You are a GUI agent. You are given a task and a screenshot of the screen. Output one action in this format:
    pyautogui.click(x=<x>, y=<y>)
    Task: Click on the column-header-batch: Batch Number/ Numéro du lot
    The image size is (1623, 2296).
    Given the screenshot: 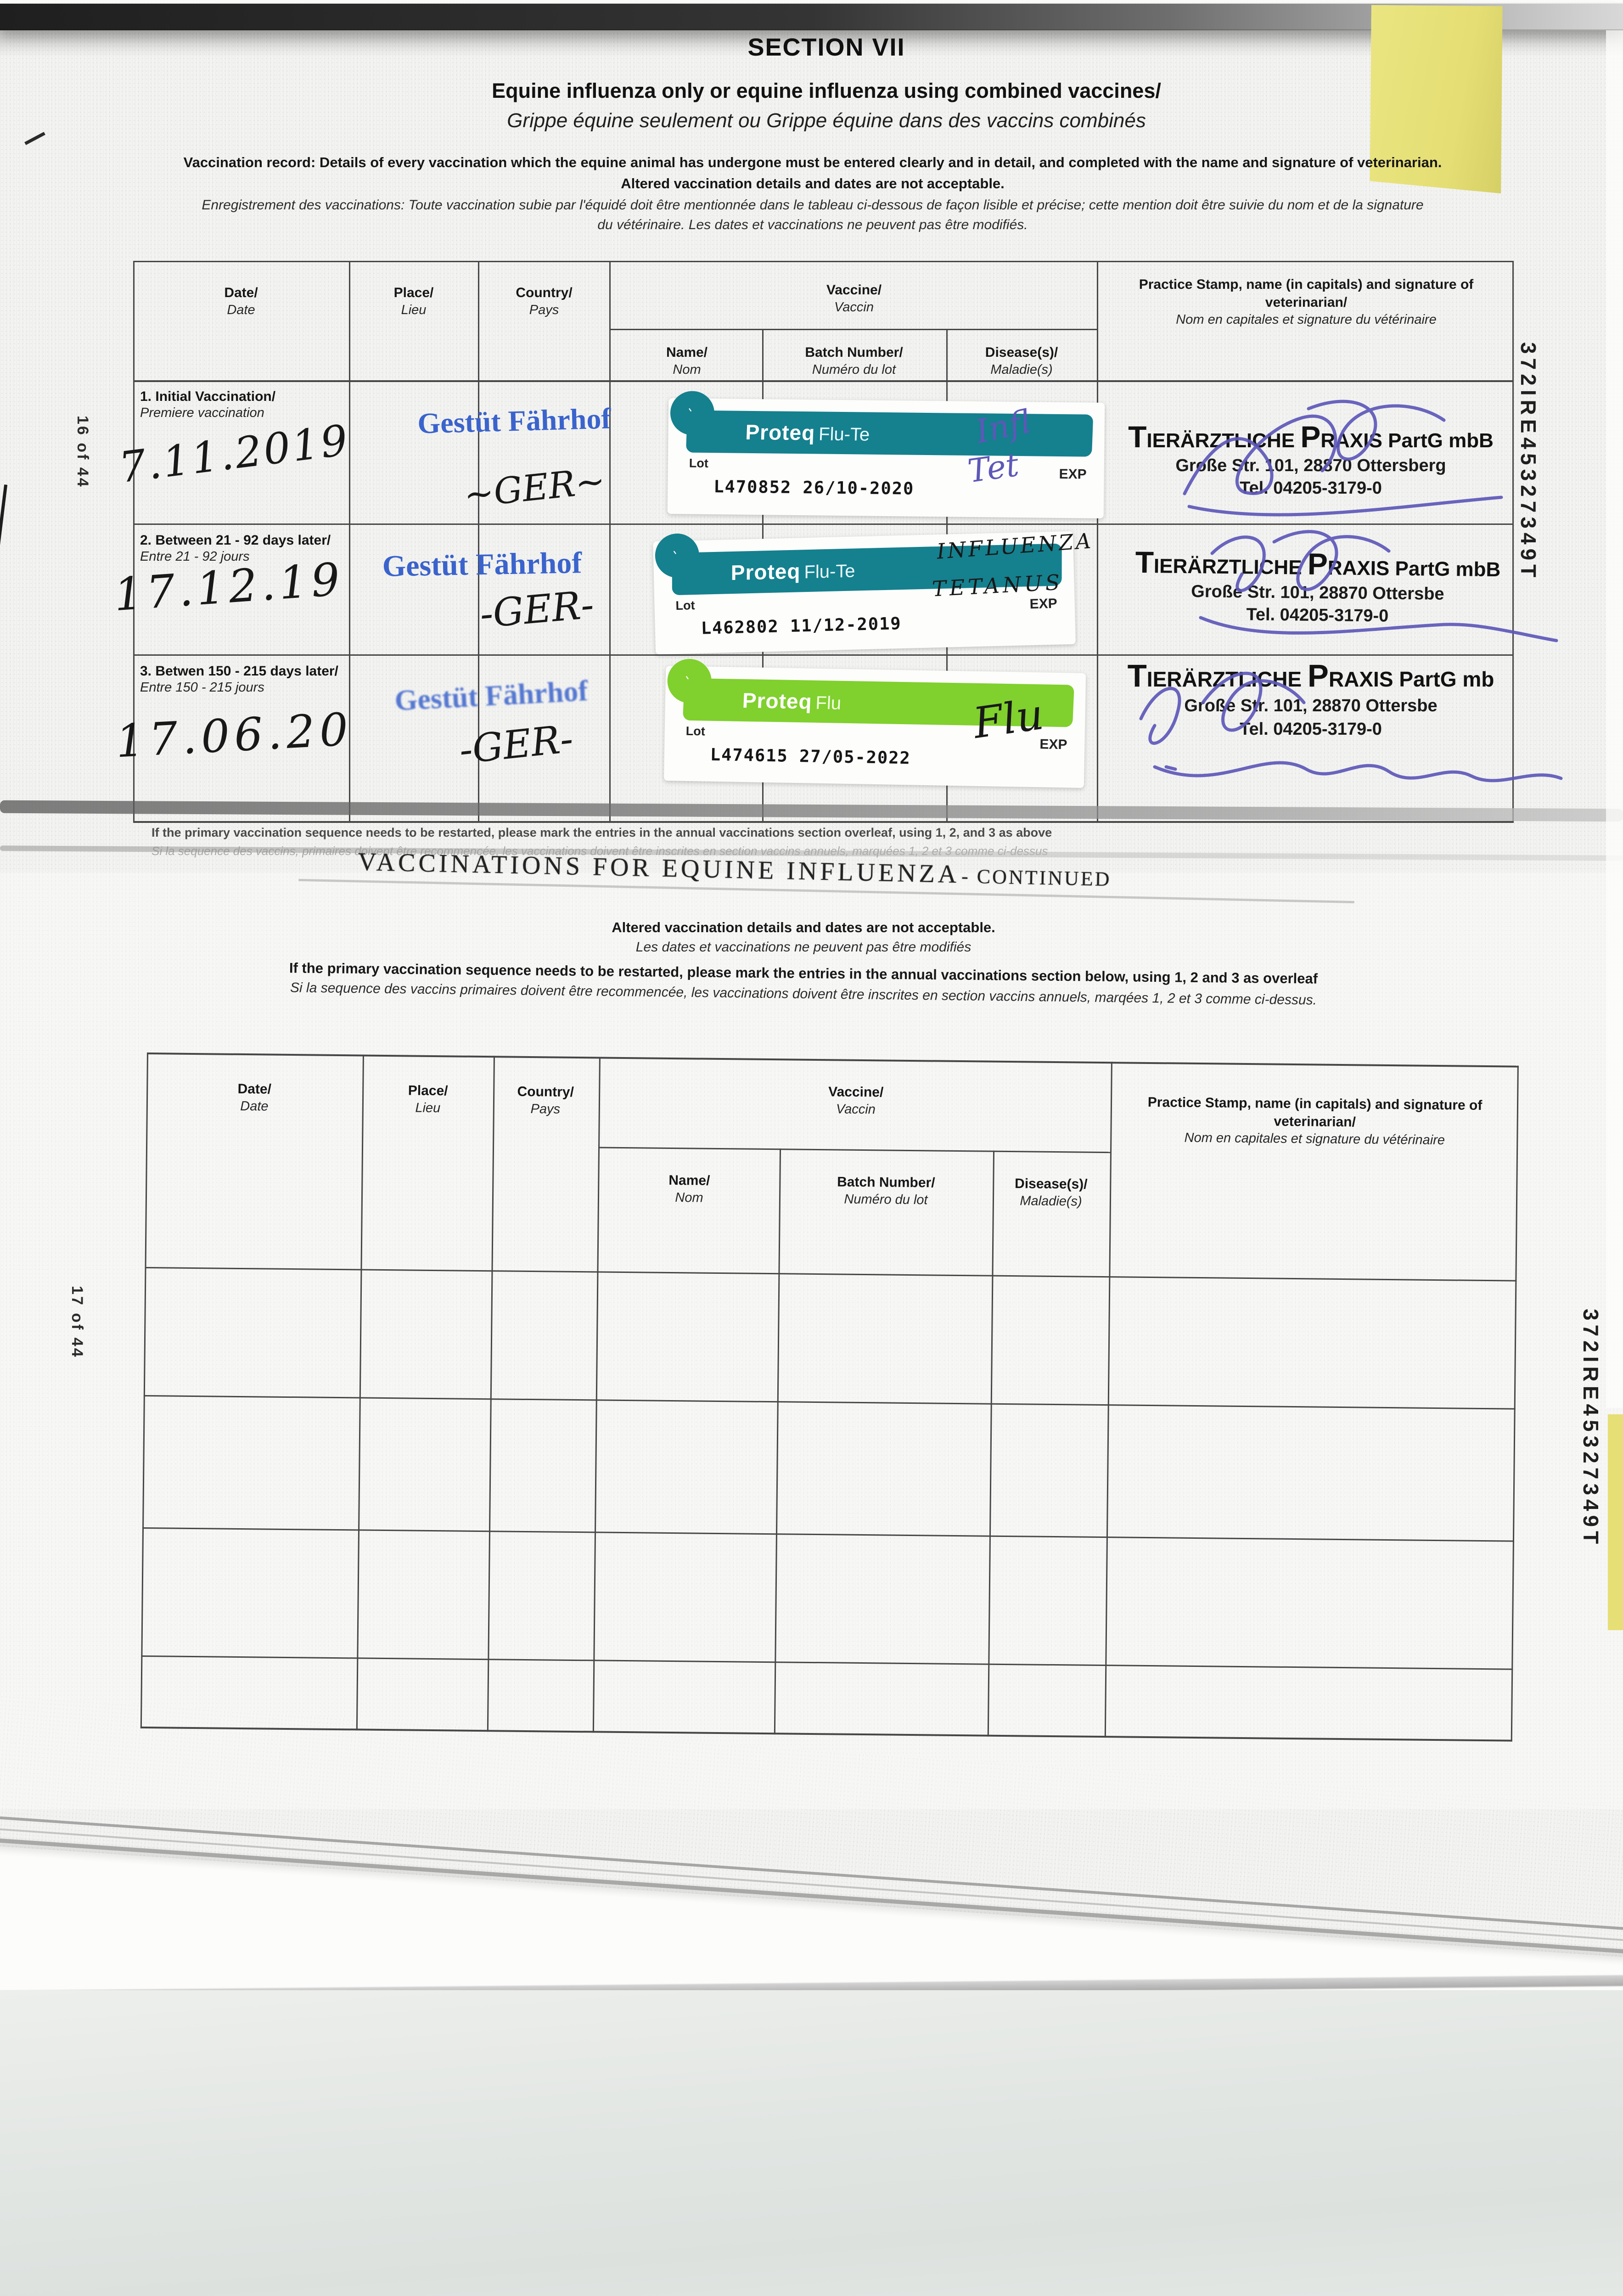 What is the action you would take?
    pyautogui.click(x=886, y=1191)
    